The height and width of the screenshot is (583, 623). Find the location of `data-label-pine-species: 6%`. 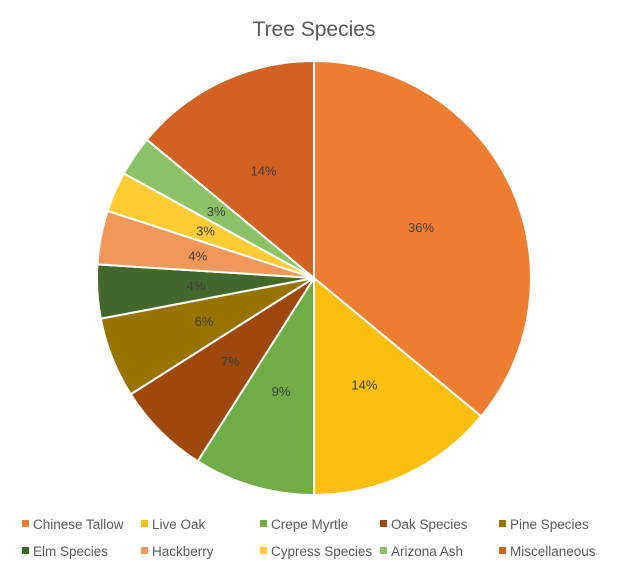

data-label-pine-species: 6% is located at coordinates (204, 321).